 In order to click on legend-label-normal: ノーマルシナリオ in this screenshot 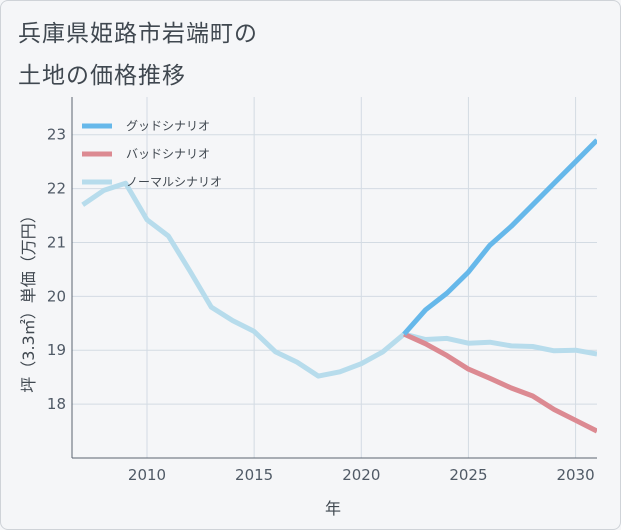, I will do `click(174, 182)`.